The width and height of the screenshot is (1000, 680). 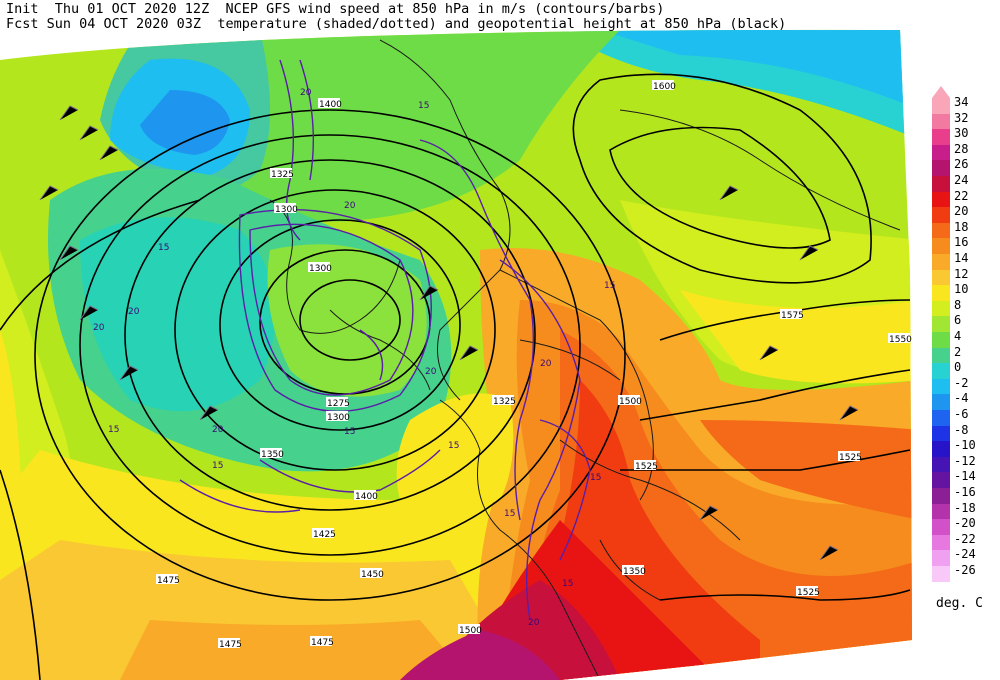 I want to click on height-label: 1525, so click(x=646, y=466).